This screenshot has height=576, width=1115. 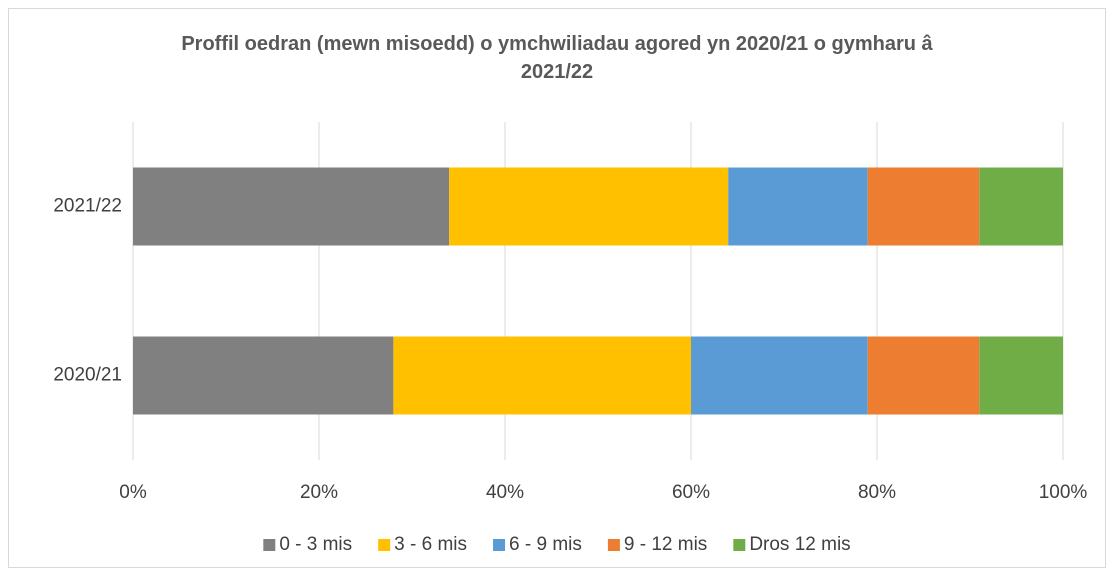 What do you see at coordinates (799, 544) in the screenshot?
I see `legend-label: Dros 12 mis` at bounding box center [799, 544].